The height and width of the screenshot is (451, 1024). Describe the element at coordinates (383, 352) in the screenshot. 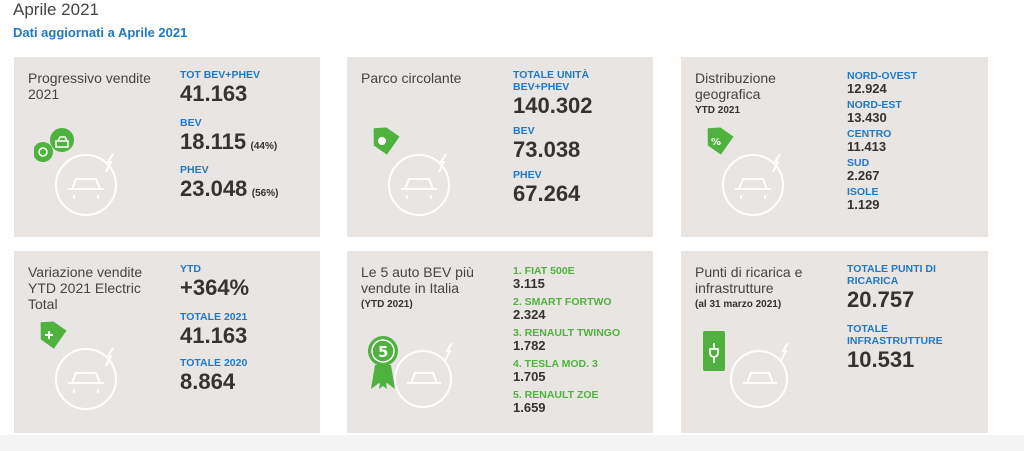

I see `badge-number: 5` at that location.